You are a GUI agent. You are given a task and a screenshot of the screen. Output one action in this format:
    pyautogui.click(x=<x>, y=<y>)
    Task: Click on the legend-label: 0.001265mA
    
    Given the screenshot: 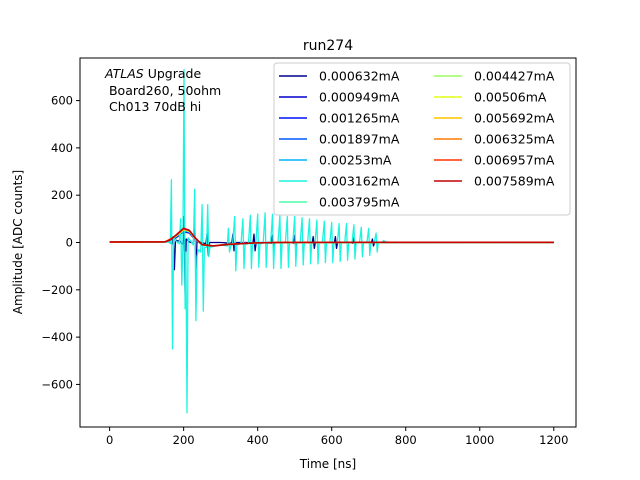 What is the action you would take?
    pyautogui.click(x=359, y=118)
    